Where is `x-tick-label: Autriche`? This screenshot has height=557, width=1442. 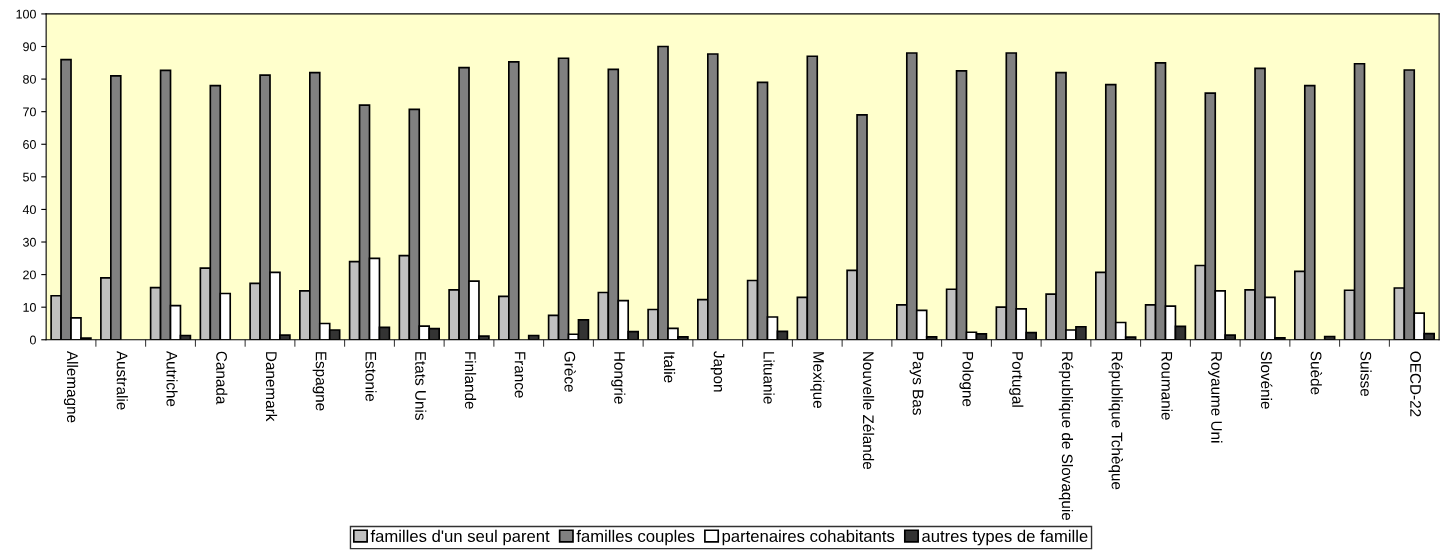
x-tick-label: Autriche is located at coordinates (172, 378).